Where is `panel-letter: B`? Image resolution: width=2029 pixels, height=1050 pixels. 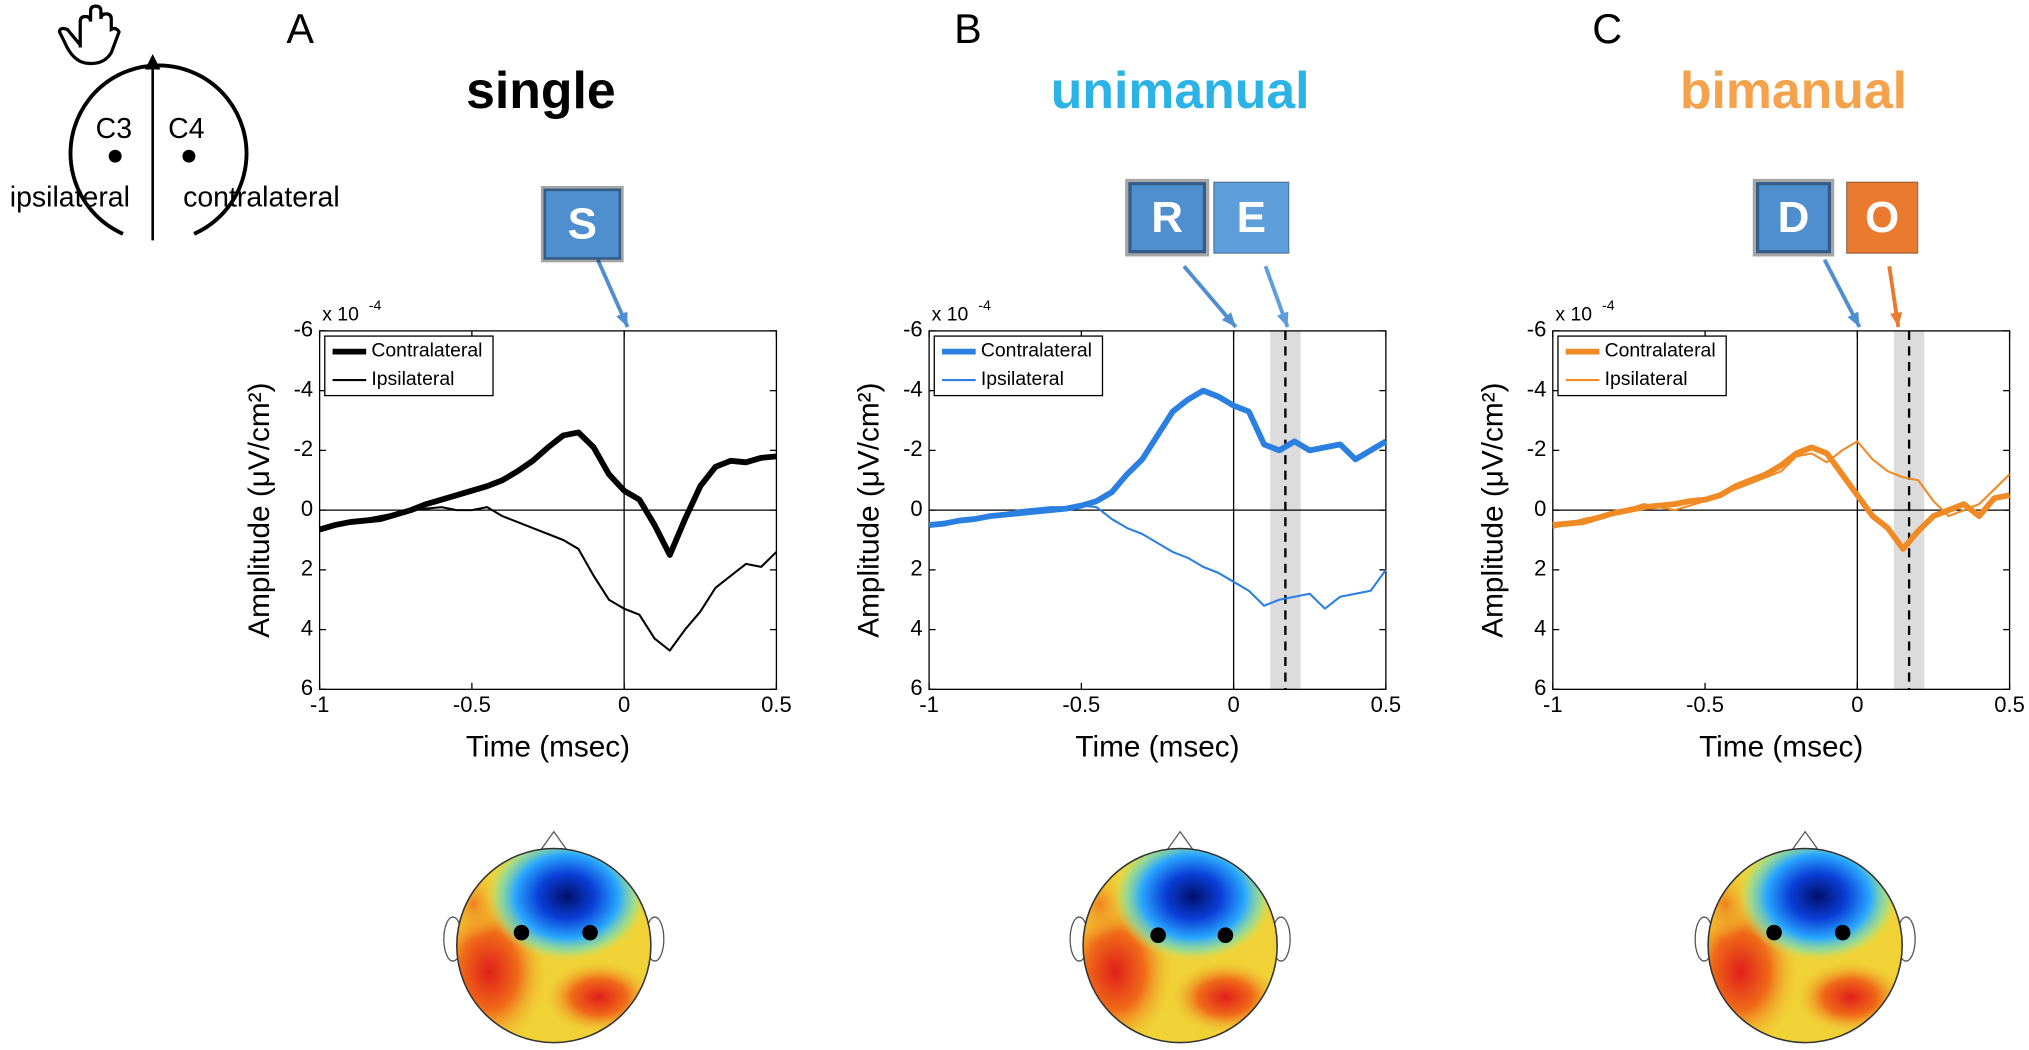
panel-letter: B is located at coordinates (968, 29).